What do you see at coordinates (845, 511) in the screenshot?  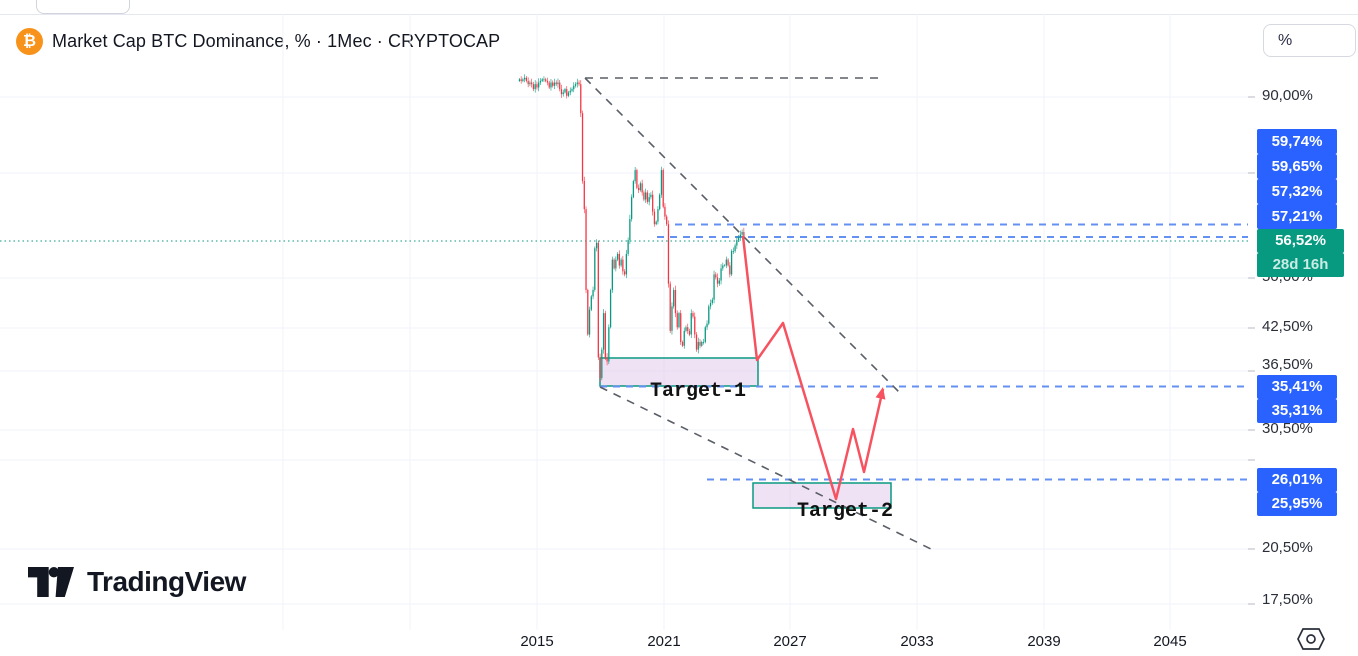 I see `target-label-2: Target-2` at bounding box center [845, 511].